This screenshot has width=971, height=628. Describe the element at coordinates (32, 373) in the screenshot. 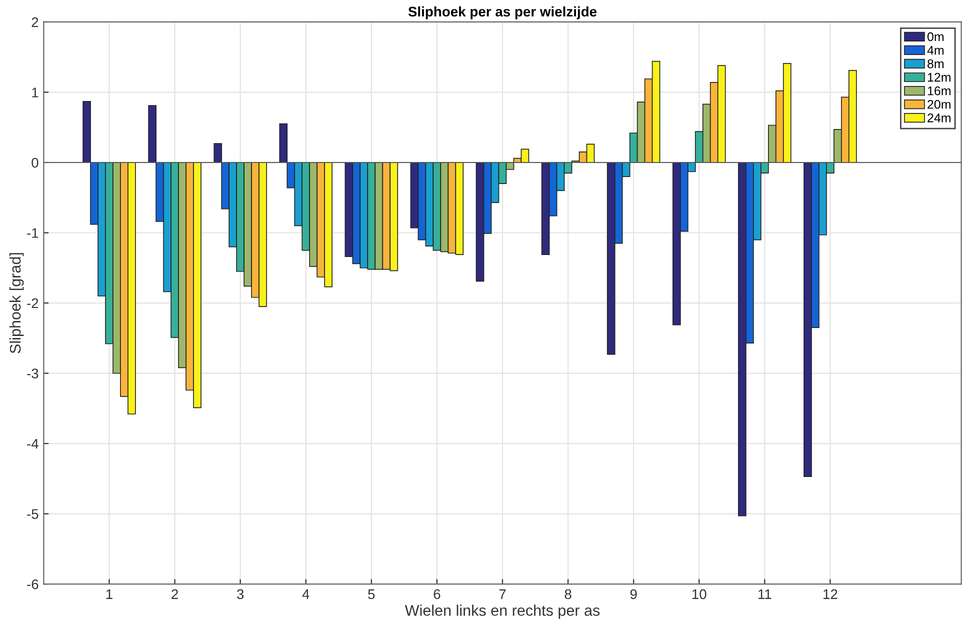

I see `y-tick-label: -3` at that location.